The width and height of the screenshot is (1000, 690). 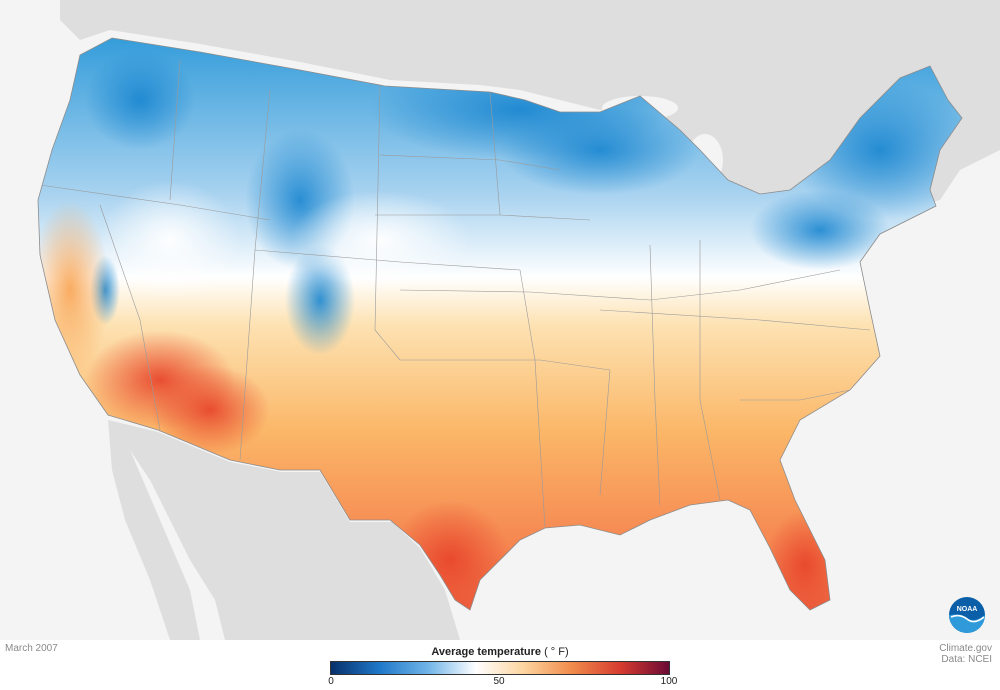 What do you see at coordinates (486, 652) in the screenshot?
I see `legend-title-text: Average temperature` at bounding box center [486, 652].